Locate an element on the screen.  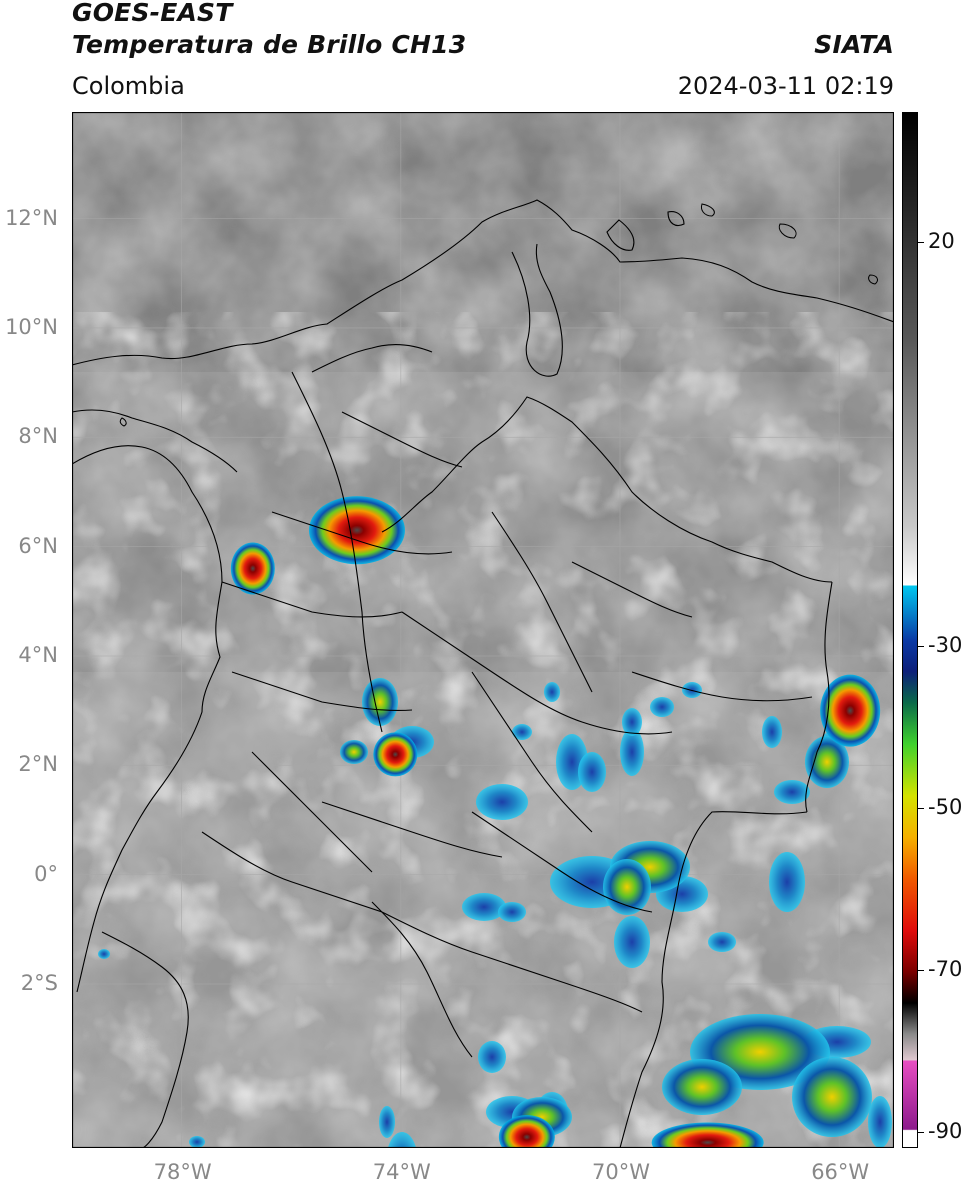
storm-cell-venezuela-cell is located at coordinates (850, 710).